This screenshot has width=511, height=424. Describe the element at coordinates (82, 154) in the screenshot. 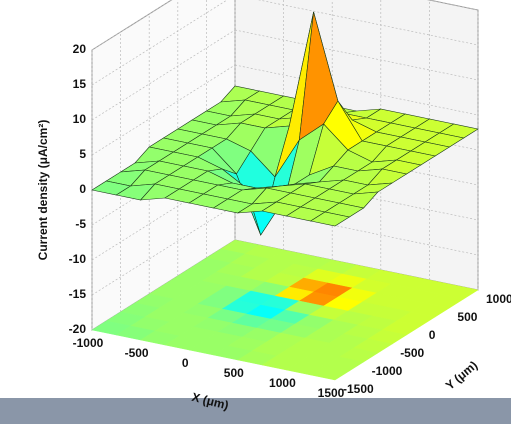

I see `z-tick-label: 5` at that location.